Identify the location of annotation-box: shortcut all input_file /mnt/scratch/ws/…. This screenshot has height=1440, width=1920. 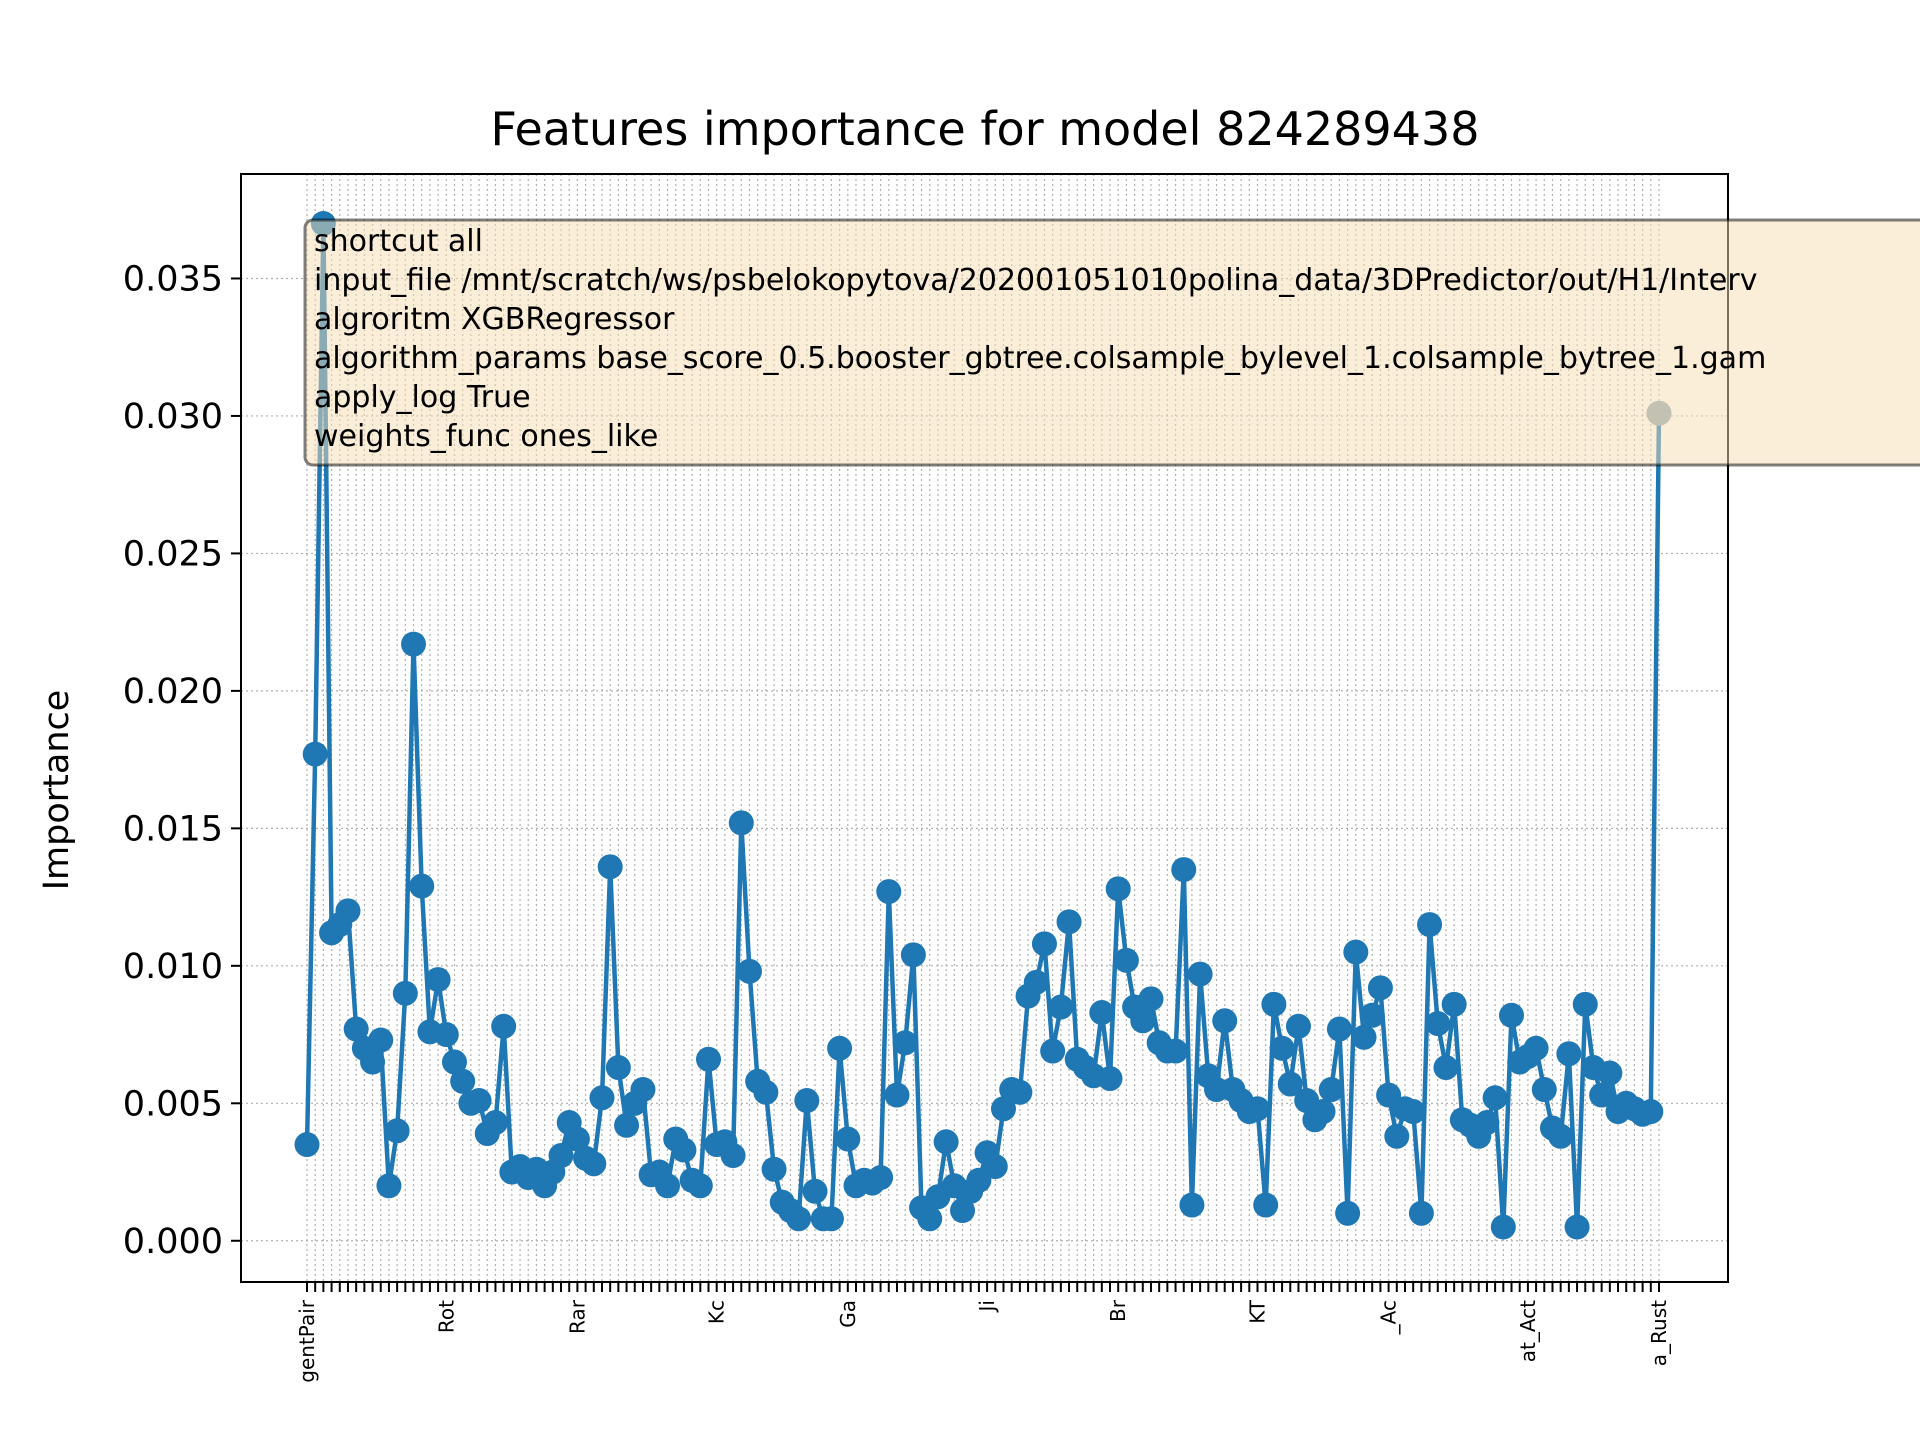
(1111, 342).